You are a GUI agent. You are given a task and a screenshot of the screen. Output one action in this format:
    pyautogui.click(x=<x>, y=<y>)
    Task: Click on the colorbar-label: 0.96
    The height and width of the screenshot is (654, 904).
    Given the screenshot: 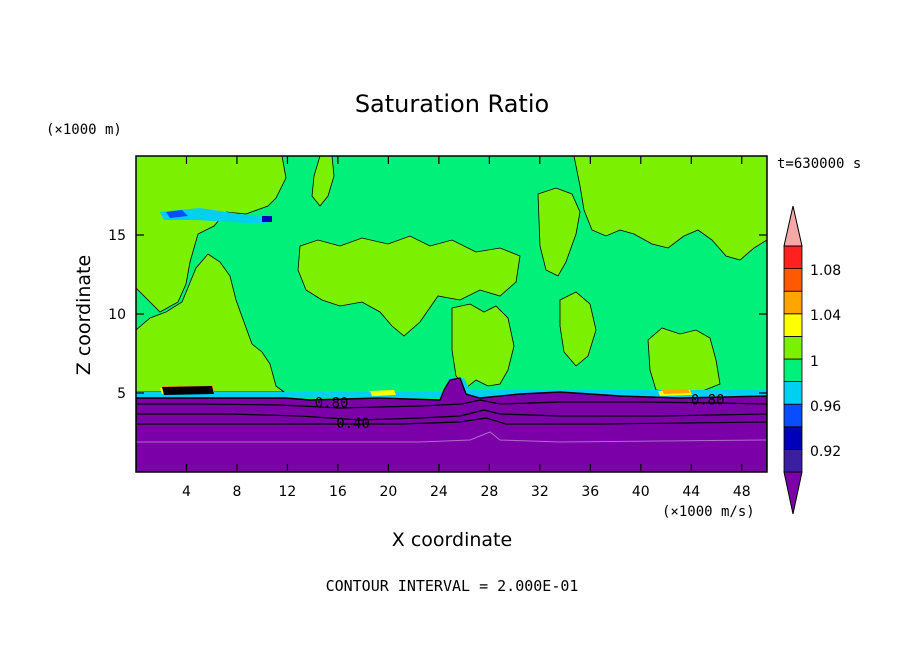 What is the action you would take?
    pyautogui.click(x=825, y=407)
    